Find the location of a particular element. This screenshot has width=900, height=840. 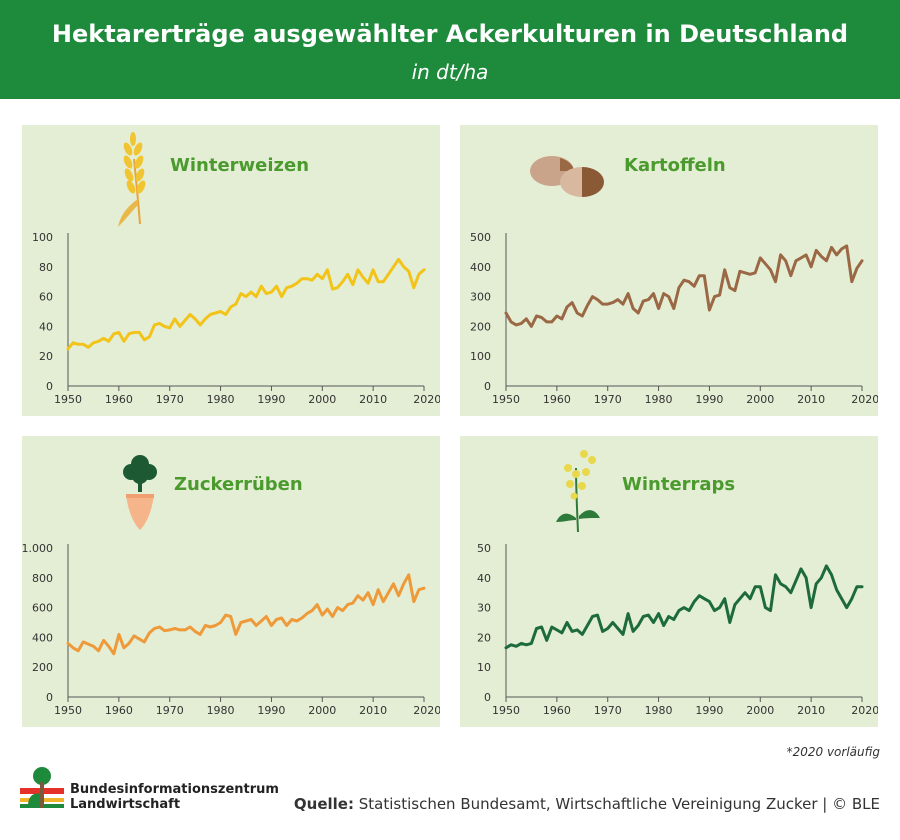

y-tick-label: 1.000 is located at coordinates (37, 548).